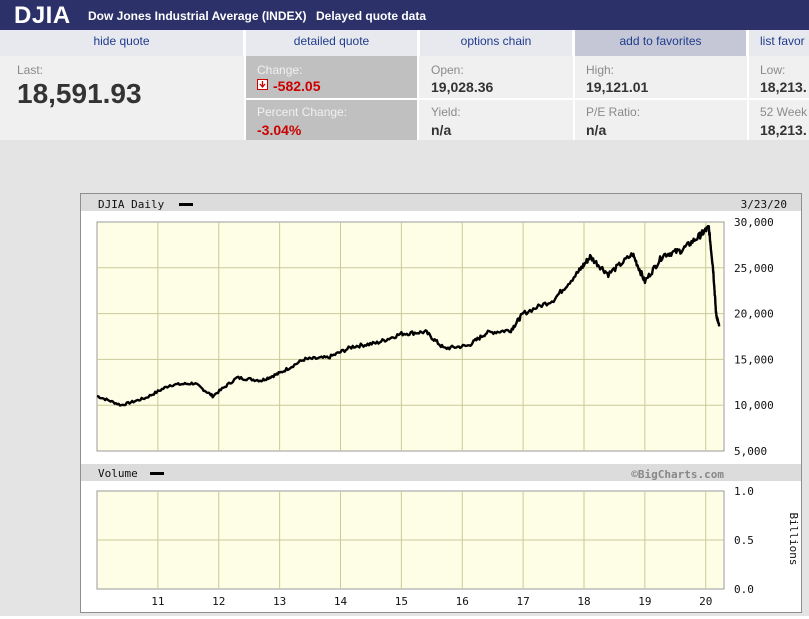 The width and height of the screenshot is (809, 619). I want to click on last-price: 18,591.93, so click(79, 93).